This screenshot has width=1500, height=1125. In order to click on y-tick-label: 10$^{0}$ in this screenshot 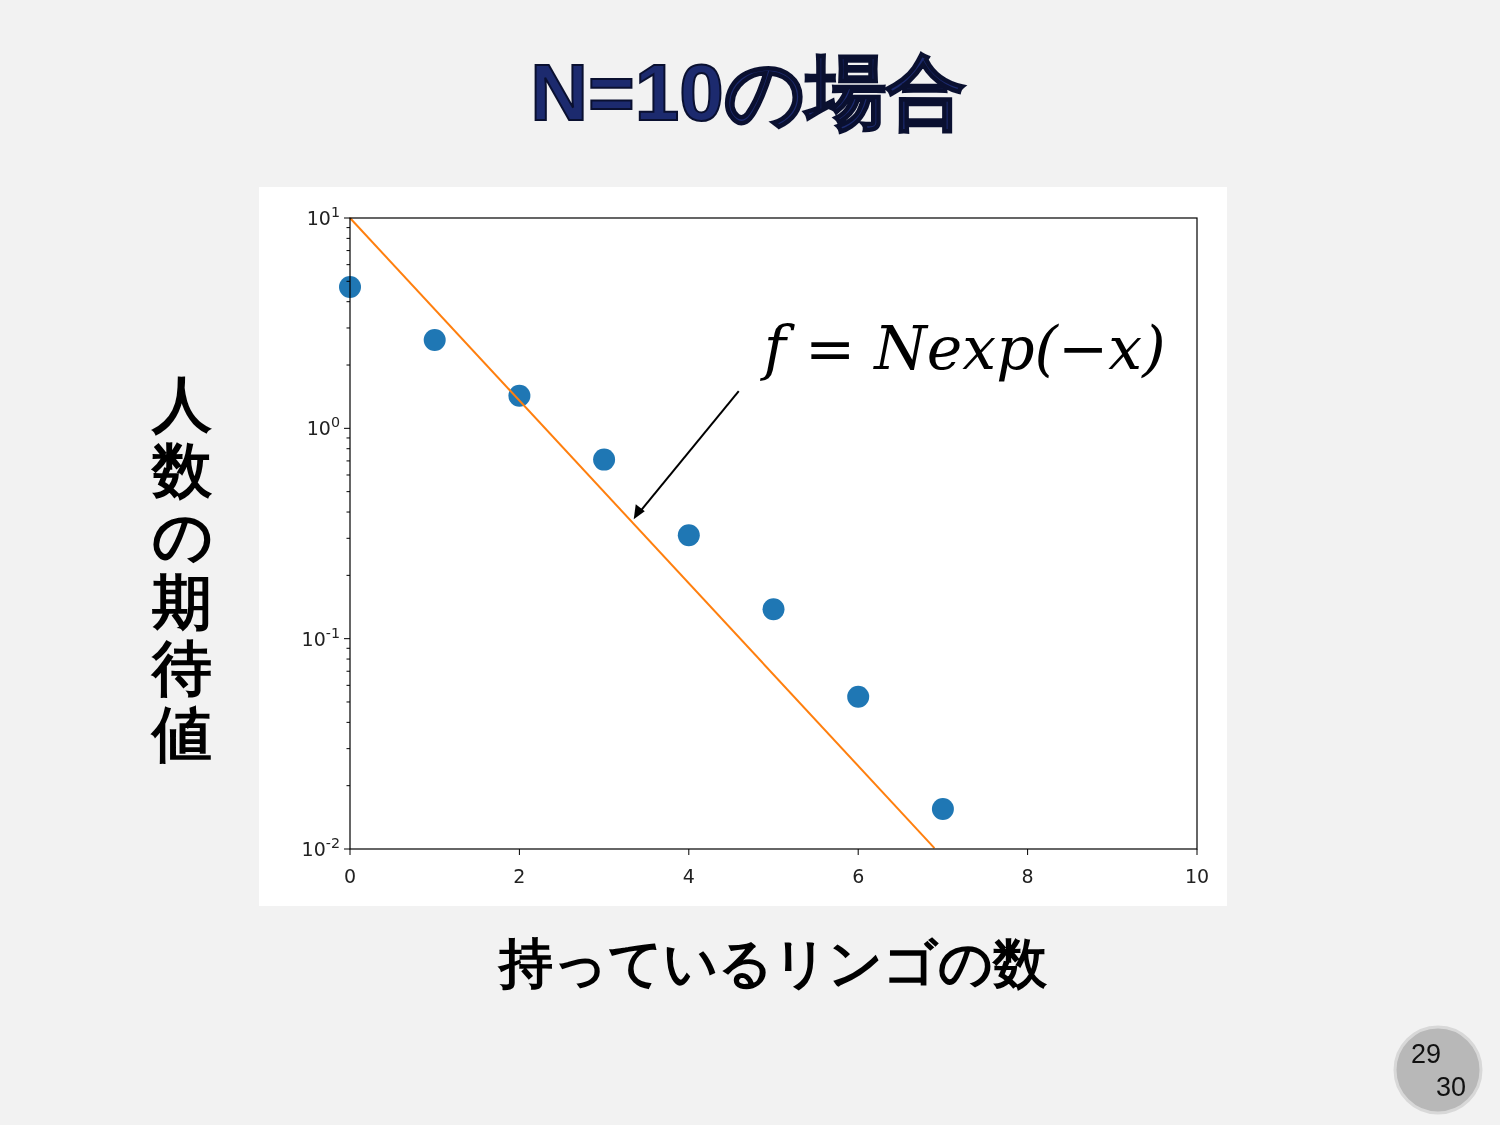, I will do `click(323, 427)`.